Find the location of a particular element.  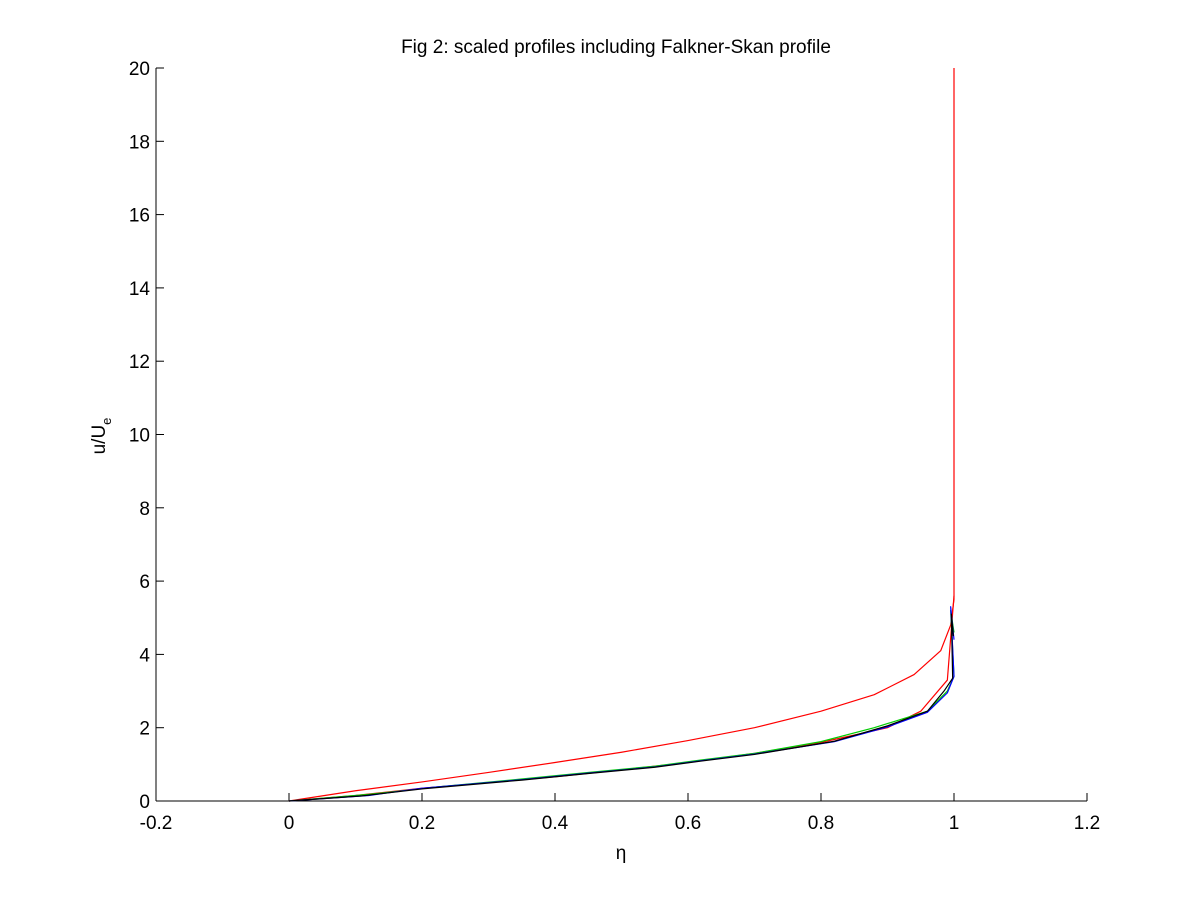

y-tick-label: 10 is located at coordinates (139, 436).